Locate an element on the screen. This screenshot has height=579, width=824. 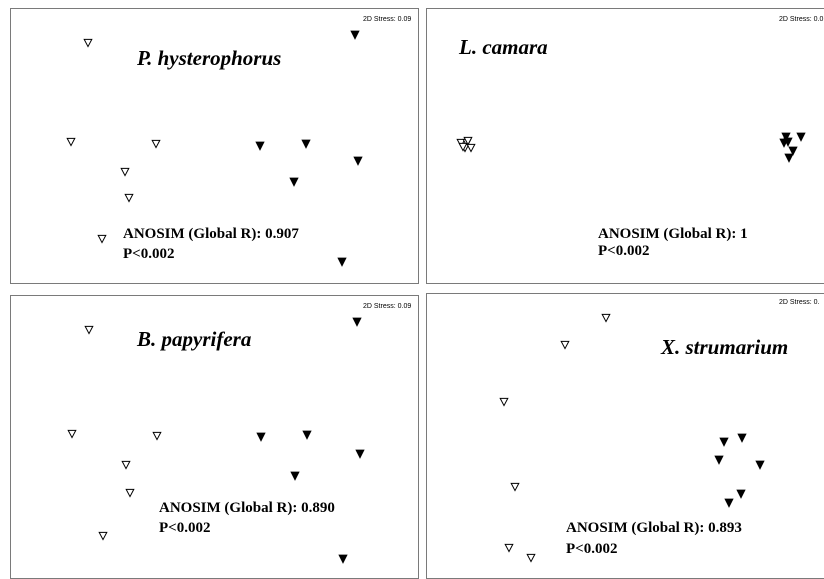
panel-title: P. hysterophorus is located at coordinates (208, 58).